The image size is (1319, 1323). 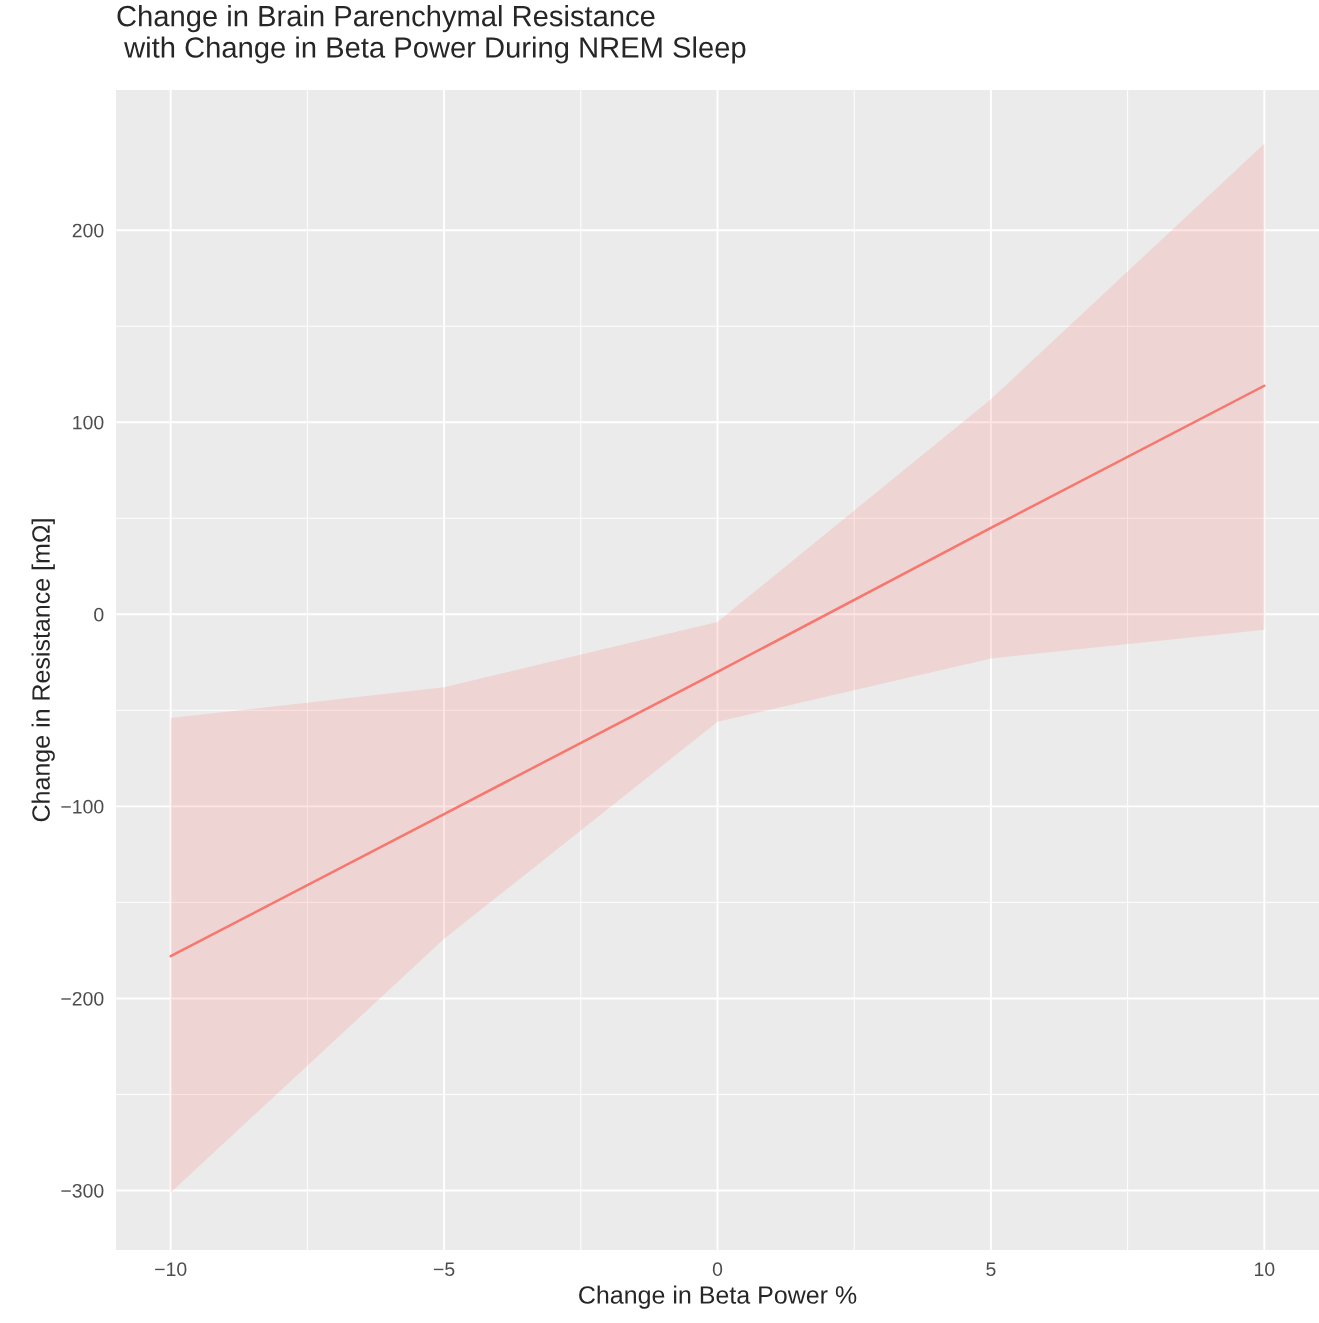 What do you see at coordinates (43, 670) in the screenshot?
I see `y-axis-title: Change in Resistance [mΩ]` at bounding box center [43, 670].